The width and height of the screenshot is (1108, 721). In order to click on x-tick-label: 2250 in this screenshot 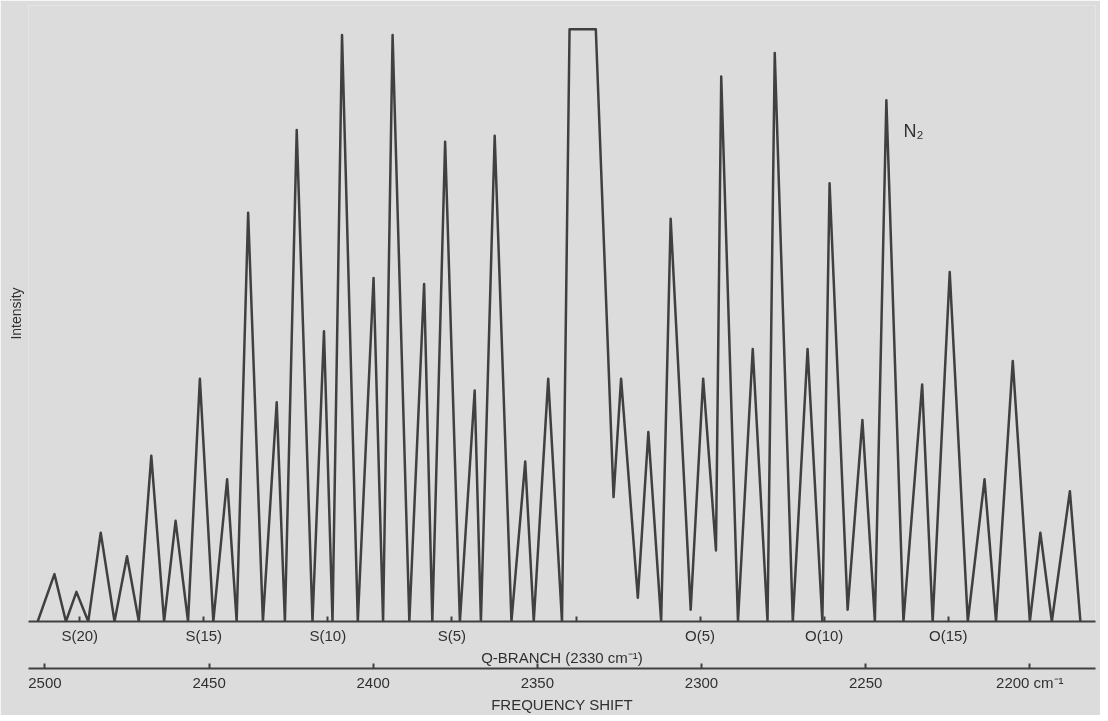, I will do `click(866, 682)`.